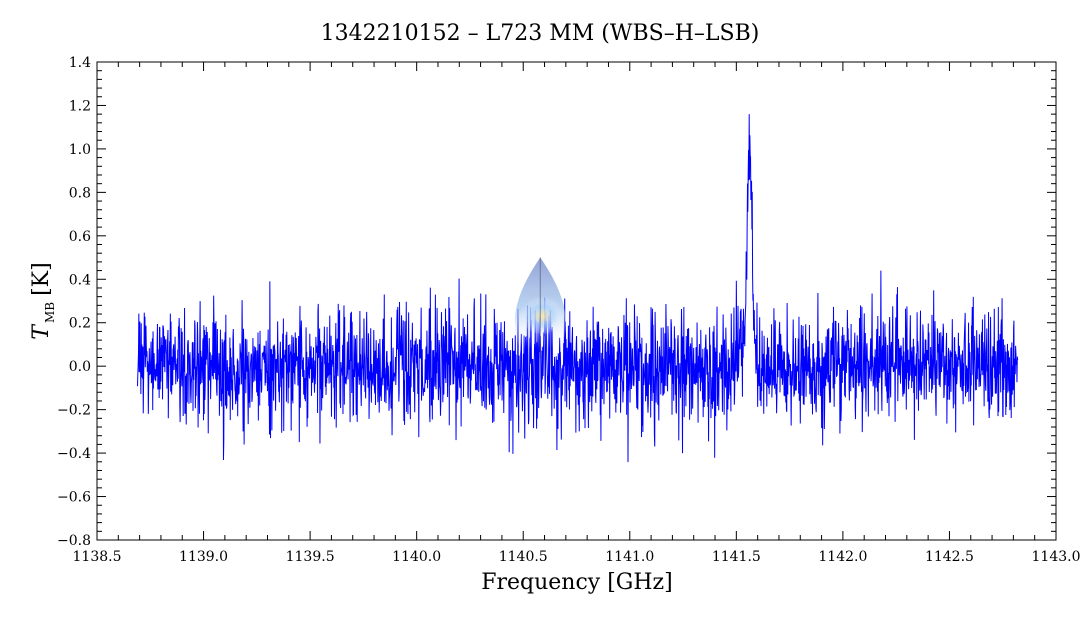 The height and width of the screenshot is (618, 1080). What do you see at coordinates (80, 237) in the screenshot?
I see `y-tick-label: 0.6` at bounding box center [80, 237].